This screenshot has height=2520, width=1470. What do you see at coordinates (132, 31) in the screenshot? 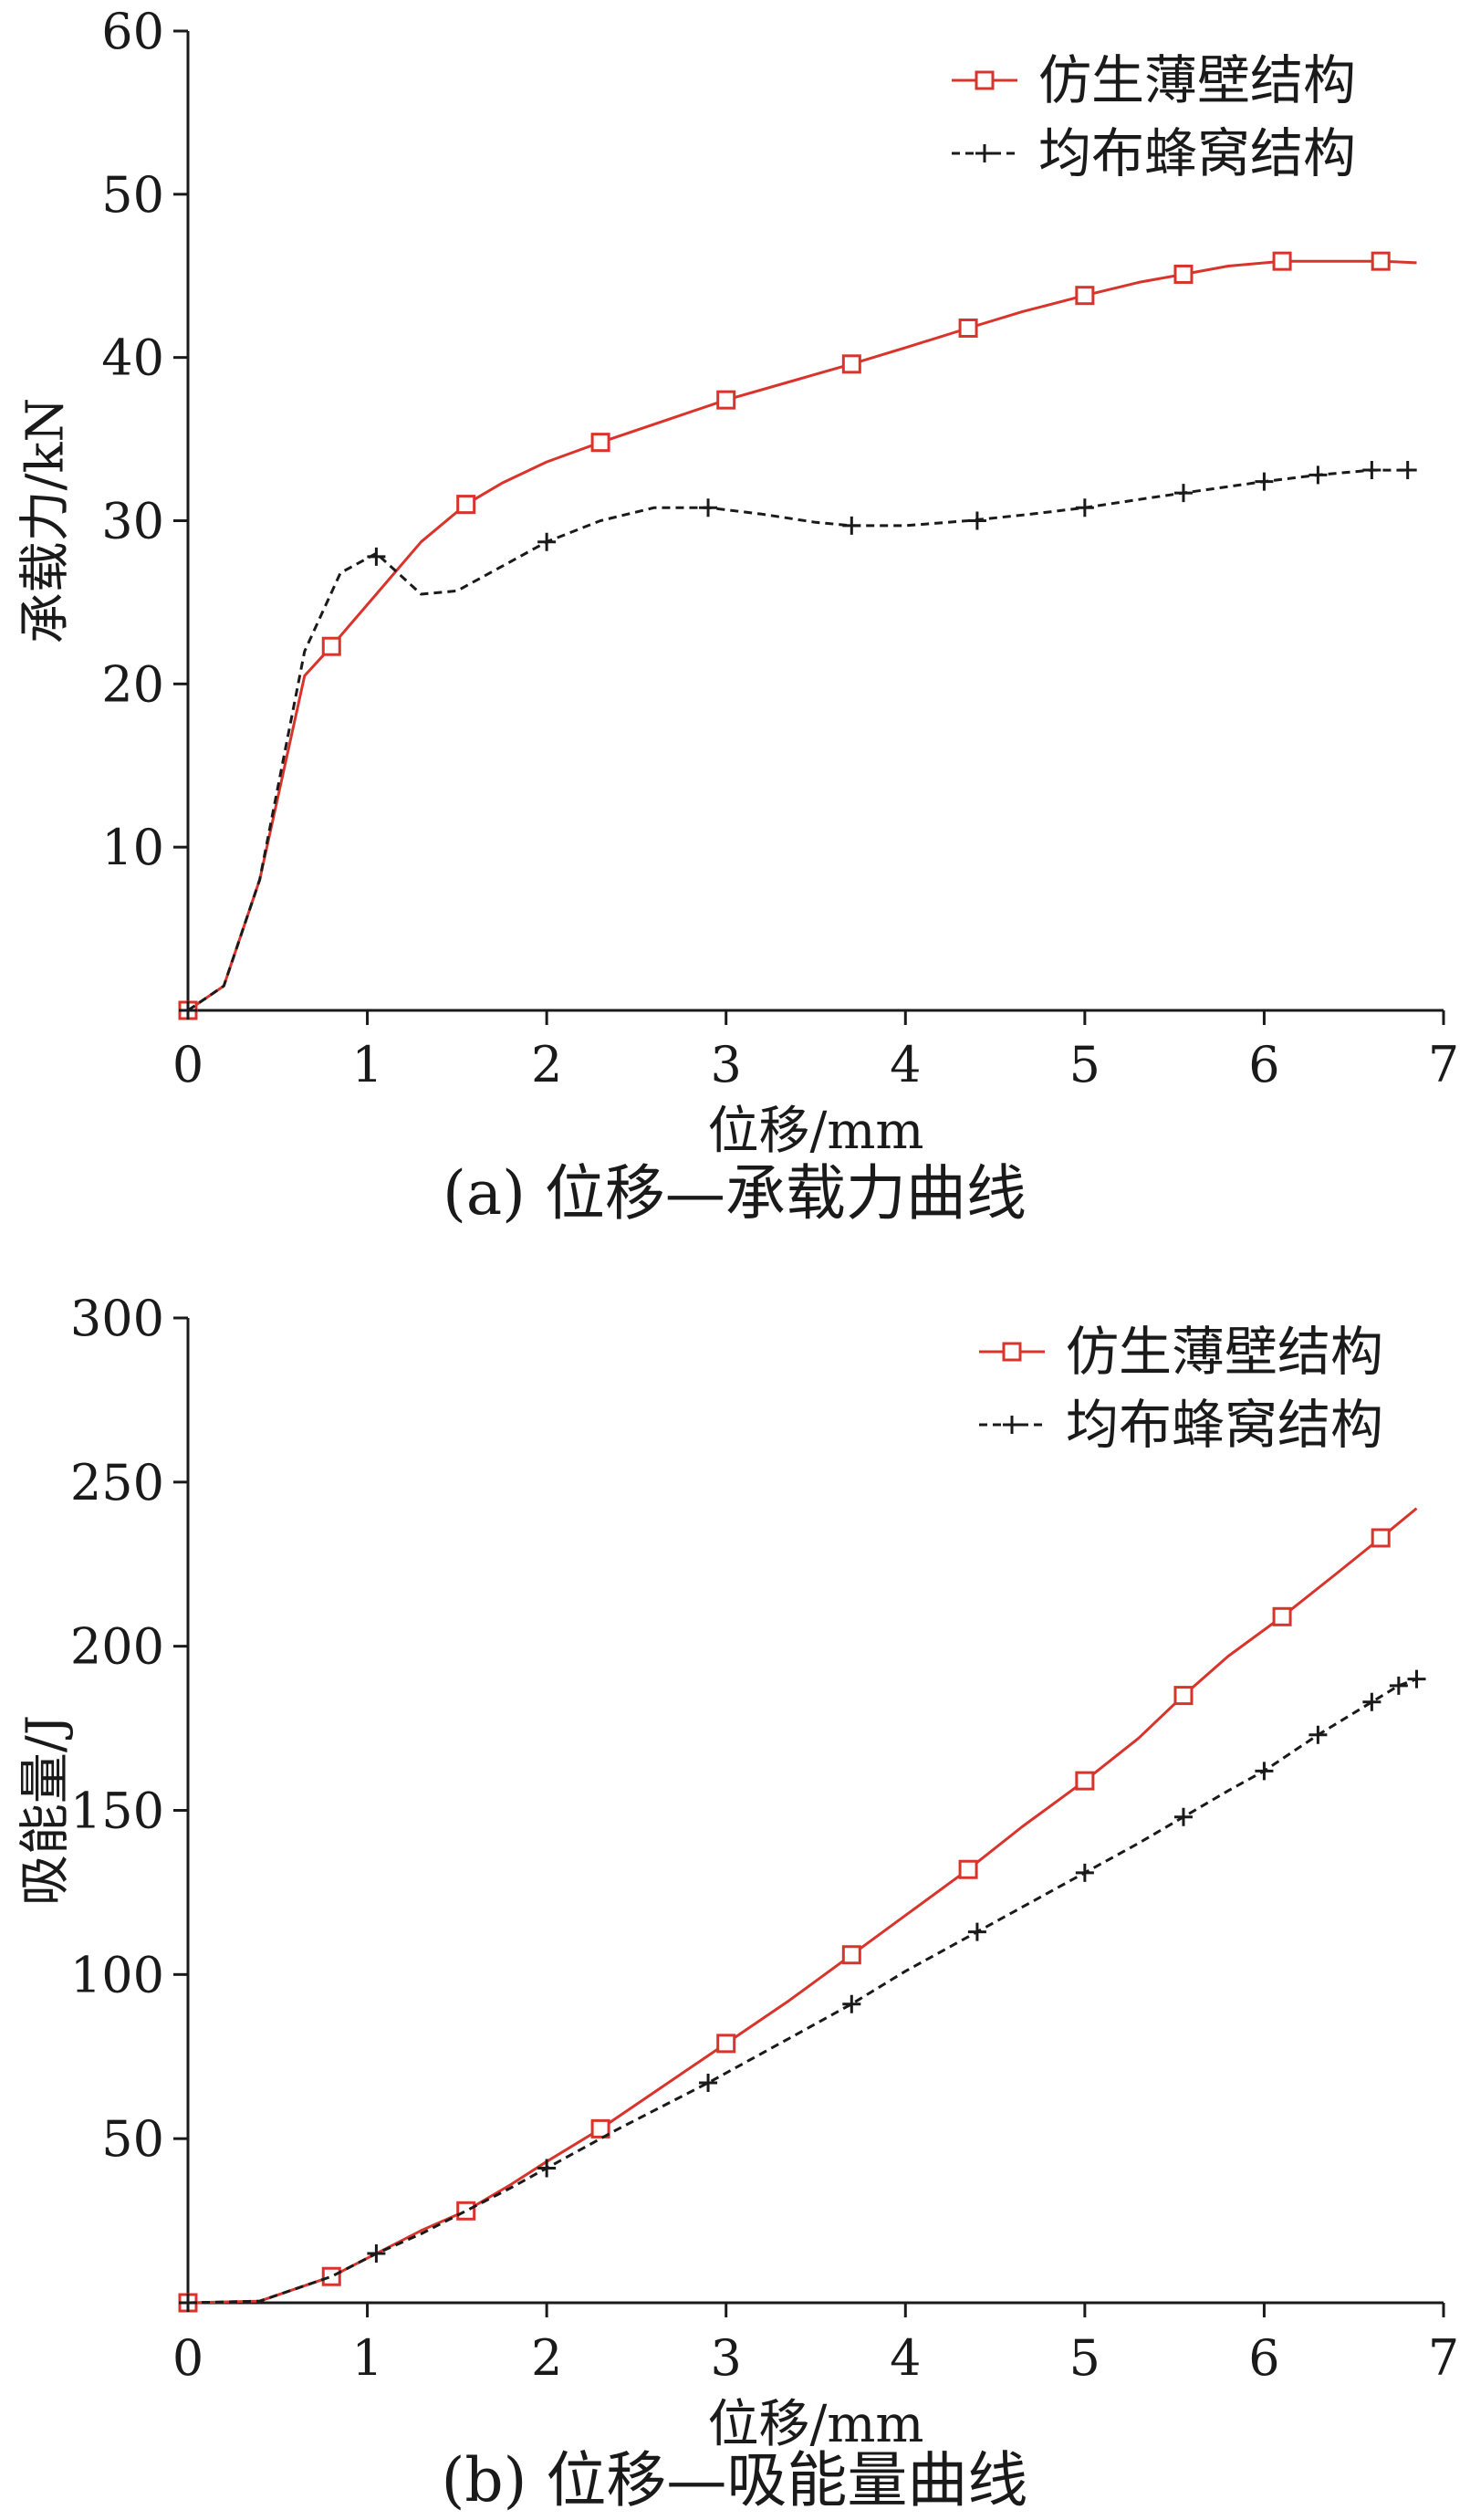
I see `y-tick-label: 60` at bounding box center [132, 31].